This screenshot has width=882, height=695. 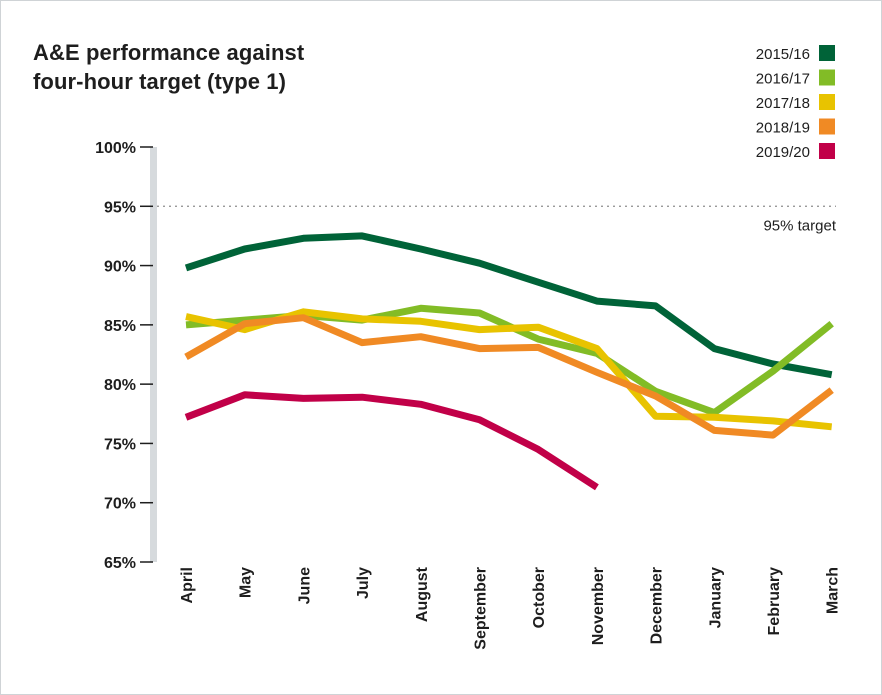 What do you see at coordinates (153, 354) in the screenshot?
I see `y-axis-bar` at bounding box center [153, 354].